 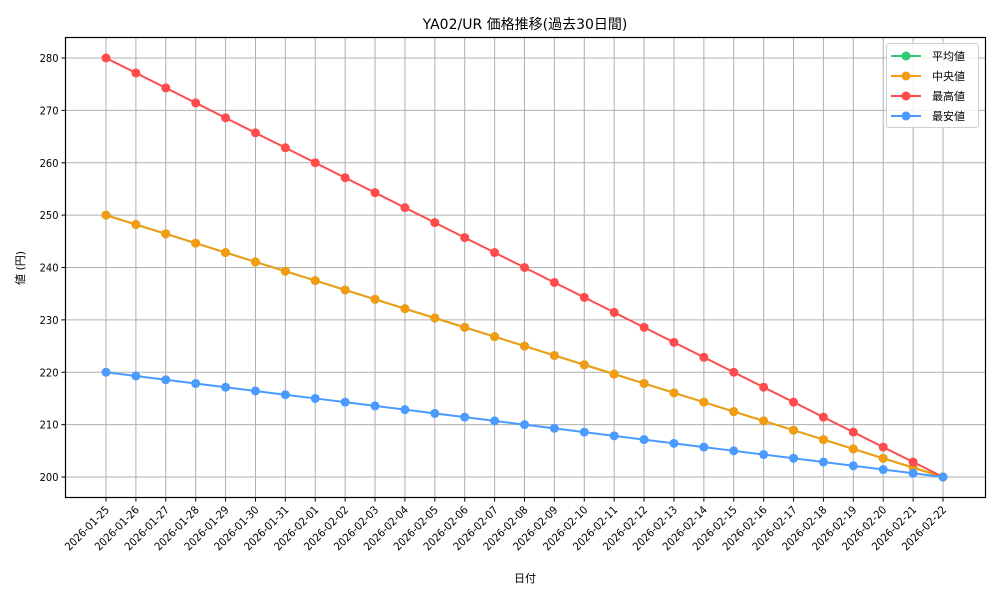 I want to click on y-tick-label: 230, so click(x=49, y=320).